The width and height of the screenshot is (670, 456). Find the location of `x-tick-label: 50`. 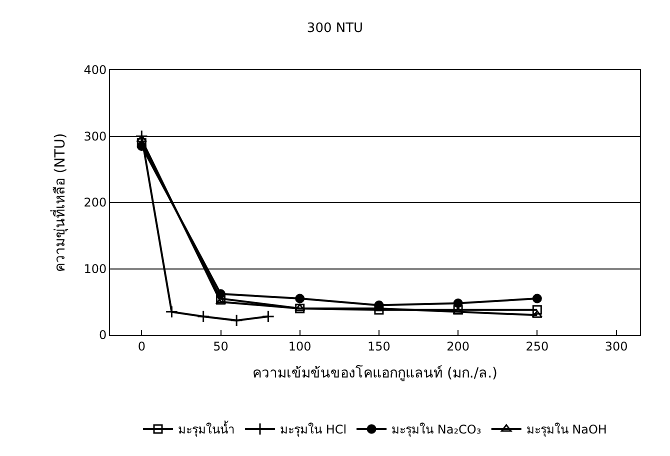

x-tick-label: 50 is located at coordinates (220, 346).